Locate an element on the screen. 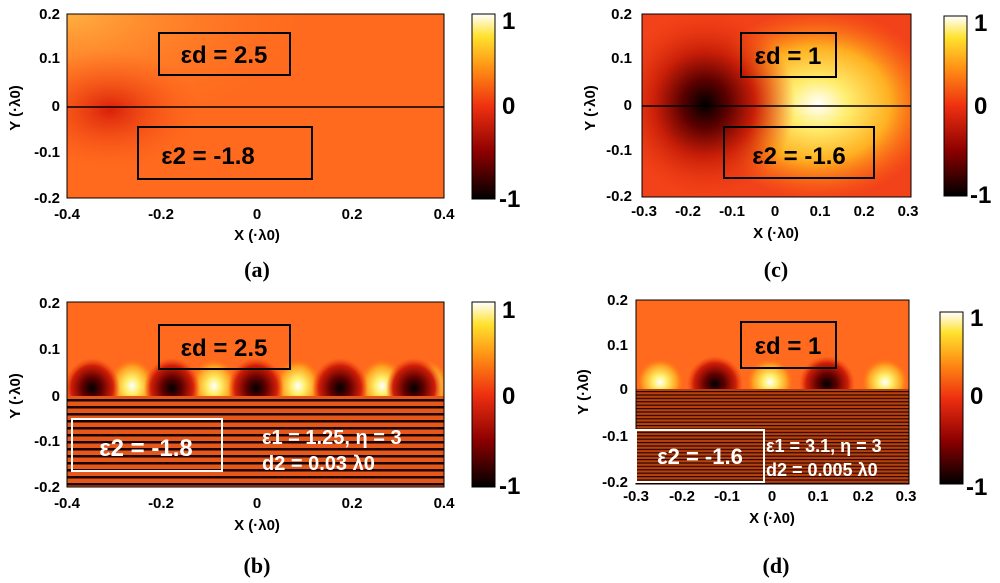 This screenshot has height=583, width=1000. panel-c-box-dielectric is located at coordinates (788, 55).